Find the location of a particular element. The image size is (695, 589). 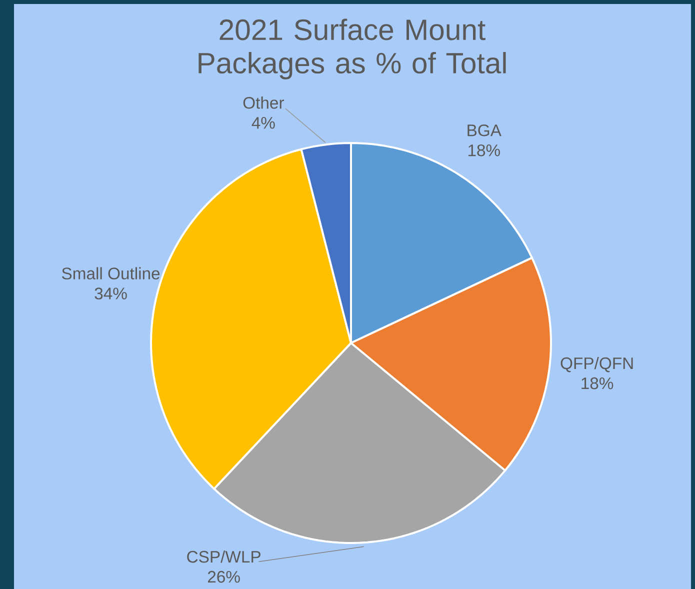

slice-label: Other is located at coordinates (263, 102).